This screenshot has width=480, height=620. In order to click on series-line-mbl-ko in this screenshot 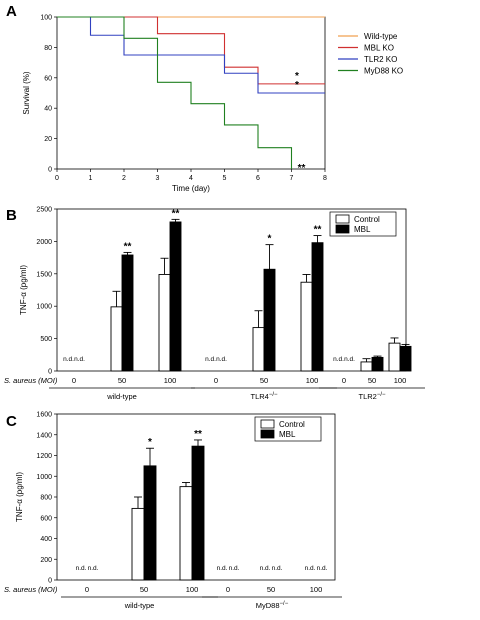, I will do `click(191, 50)`.